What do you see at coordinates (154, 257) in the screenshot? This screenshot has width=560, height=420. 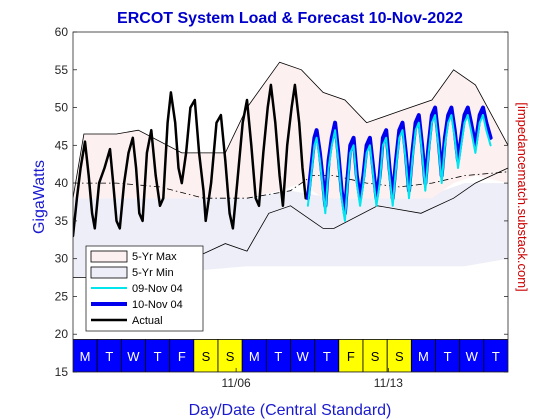 I see `legend-entry: 5-Yr Max` at bounding box center [154, 257].